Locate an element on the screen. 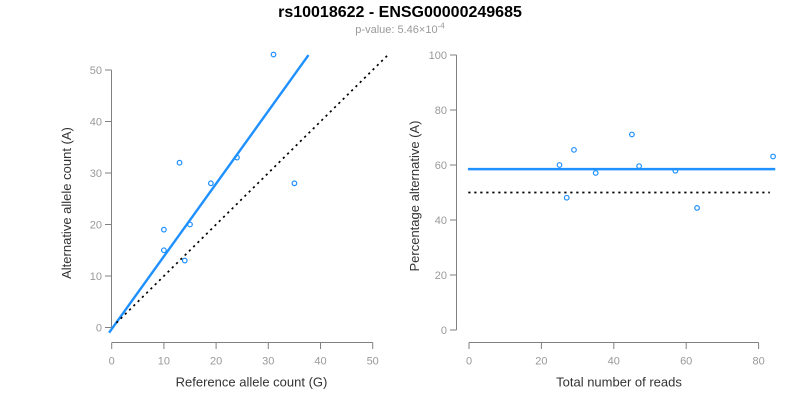 This screenshot has height=400, width=800. p-value-subtitle: p-value: 5.46×10-4 is located at coordinates (400, 28).